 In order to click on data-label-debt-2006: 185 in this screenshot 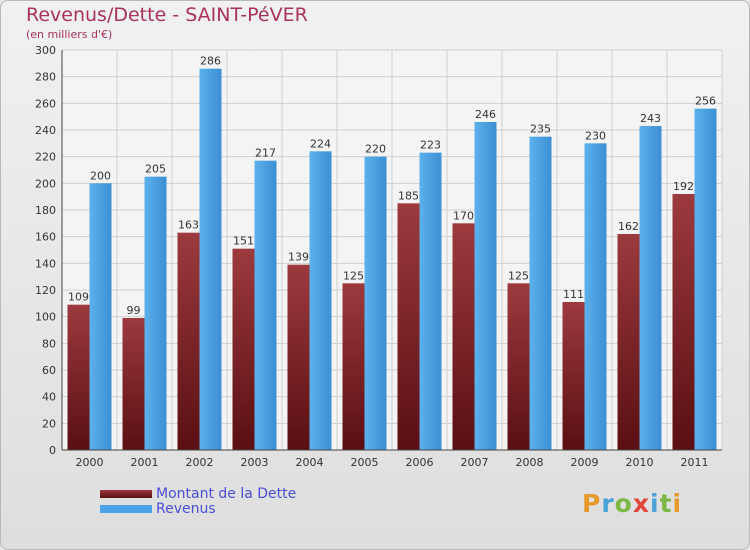, I will do `click(408, 195)`.